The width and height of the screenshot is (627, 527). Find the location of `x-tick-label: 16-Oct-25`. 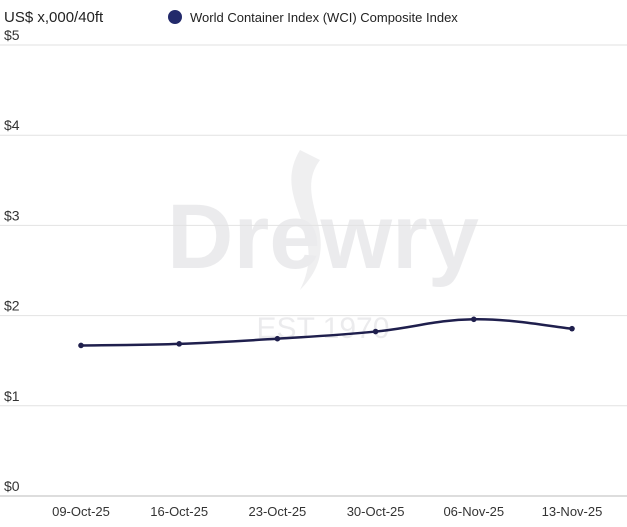

x-tick-label: 16-Oct-25 is located at coordinates (179, 511).